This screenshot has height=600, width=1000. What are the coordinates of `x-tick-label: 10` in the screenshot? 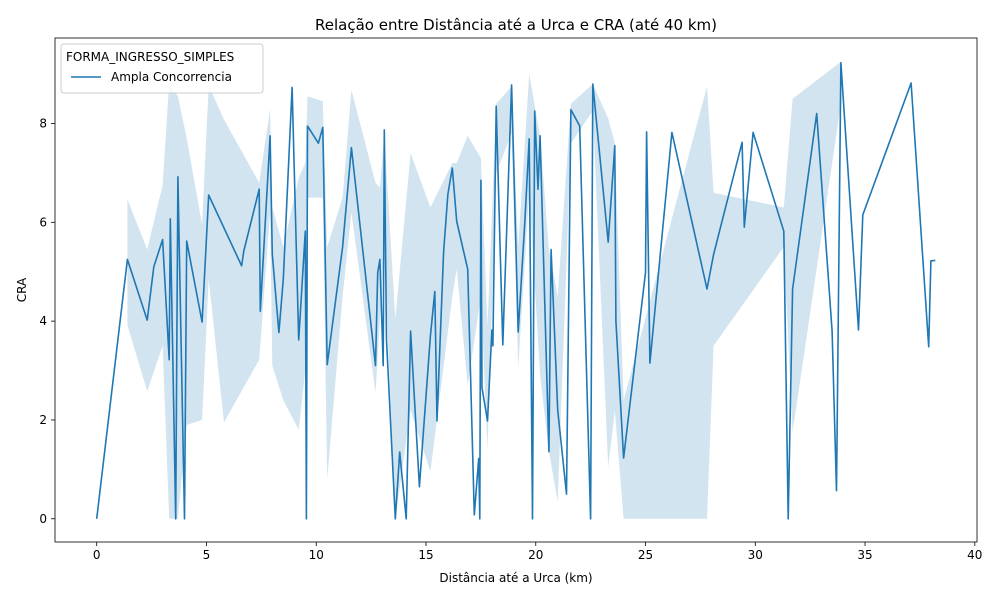 It's located at (316, 555).